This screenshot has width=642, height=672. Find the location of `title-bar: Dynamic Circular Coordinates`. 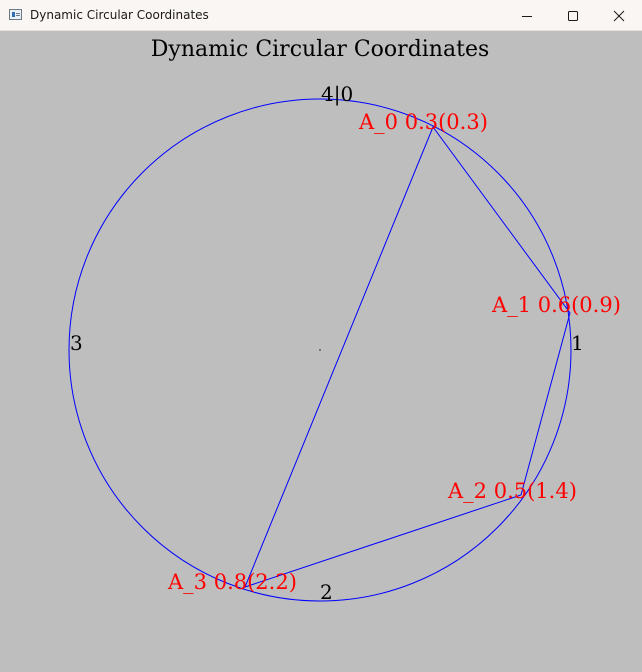

title-bar: Dynamic Circular Coordinates is located at coordinates (321, 15).